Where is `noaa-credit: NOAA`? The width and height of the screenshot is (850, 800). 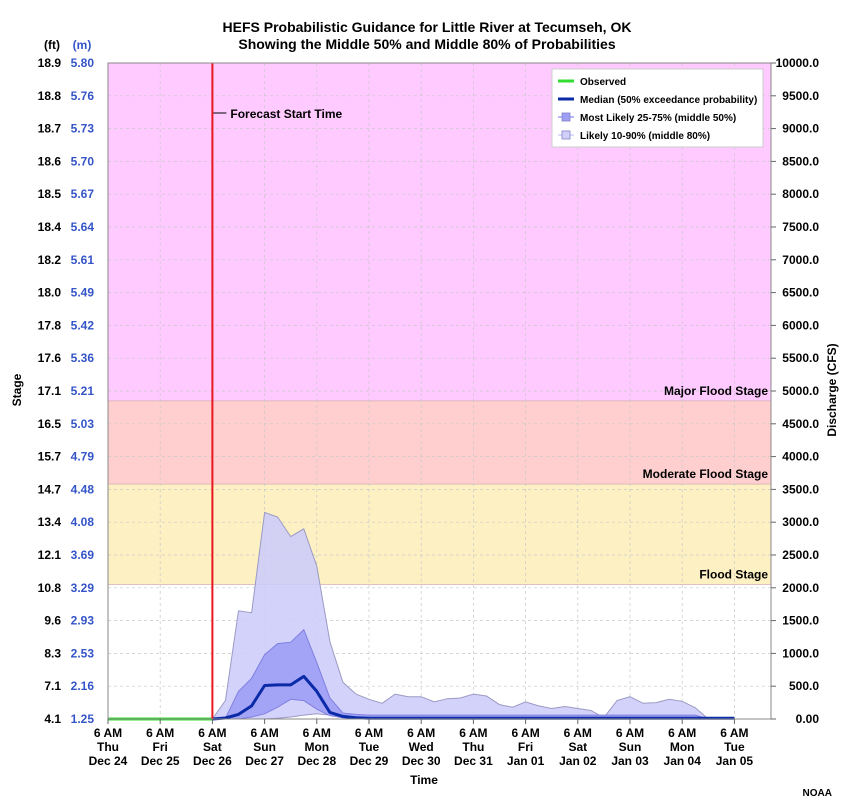 noaa-credit: NOAA is located at coordinates (817, 793).